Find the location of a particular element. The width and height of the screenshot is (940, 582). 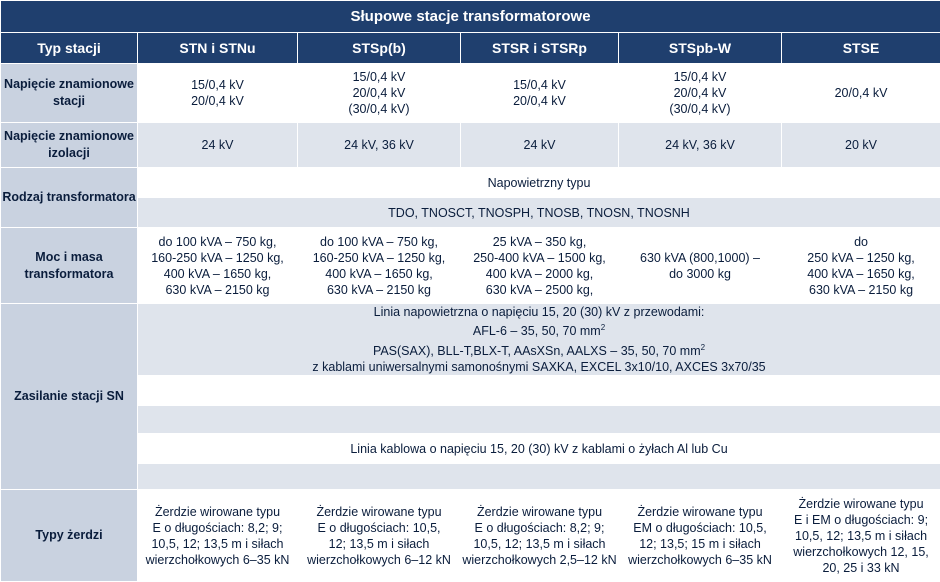

row-label: Zasilanie stacji SN is located at coordinates (69, 397).